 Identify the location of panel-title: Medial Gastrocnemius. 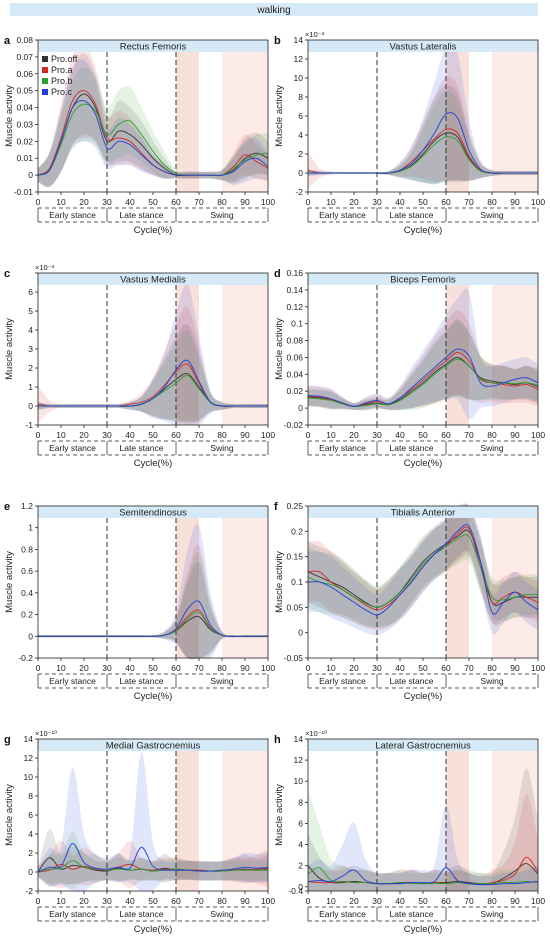
(153, 746).